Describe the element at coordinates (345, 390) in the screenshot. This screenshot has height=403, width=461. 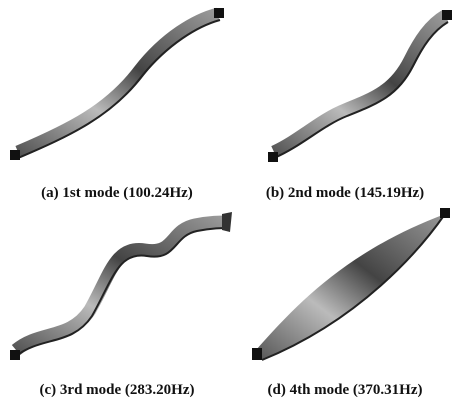
I see `caption: (d) 4th mode (370.31Hz)` at that location.